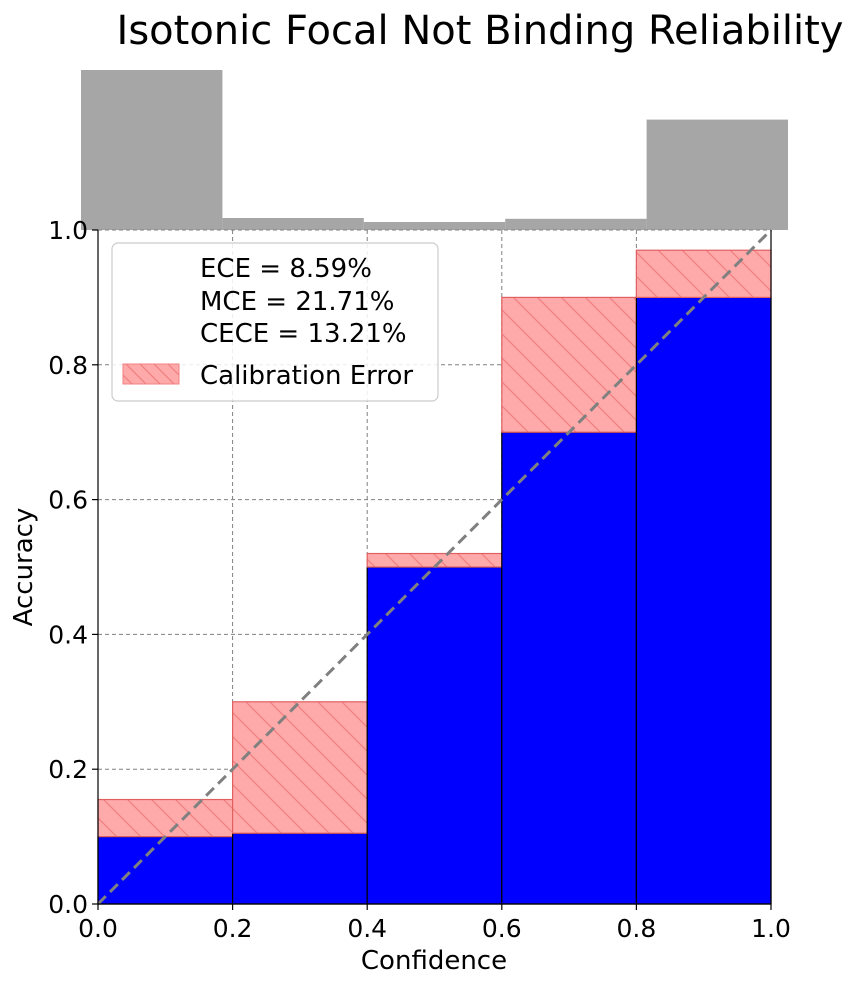 Image resolution: width=867 pixels, height=985 pixels. What do you see at coordinates (480, 31) in the screenshot?
I see `chart-title: Isotonic Focal Not Binding Reliability` at bounding box center [480, 31].